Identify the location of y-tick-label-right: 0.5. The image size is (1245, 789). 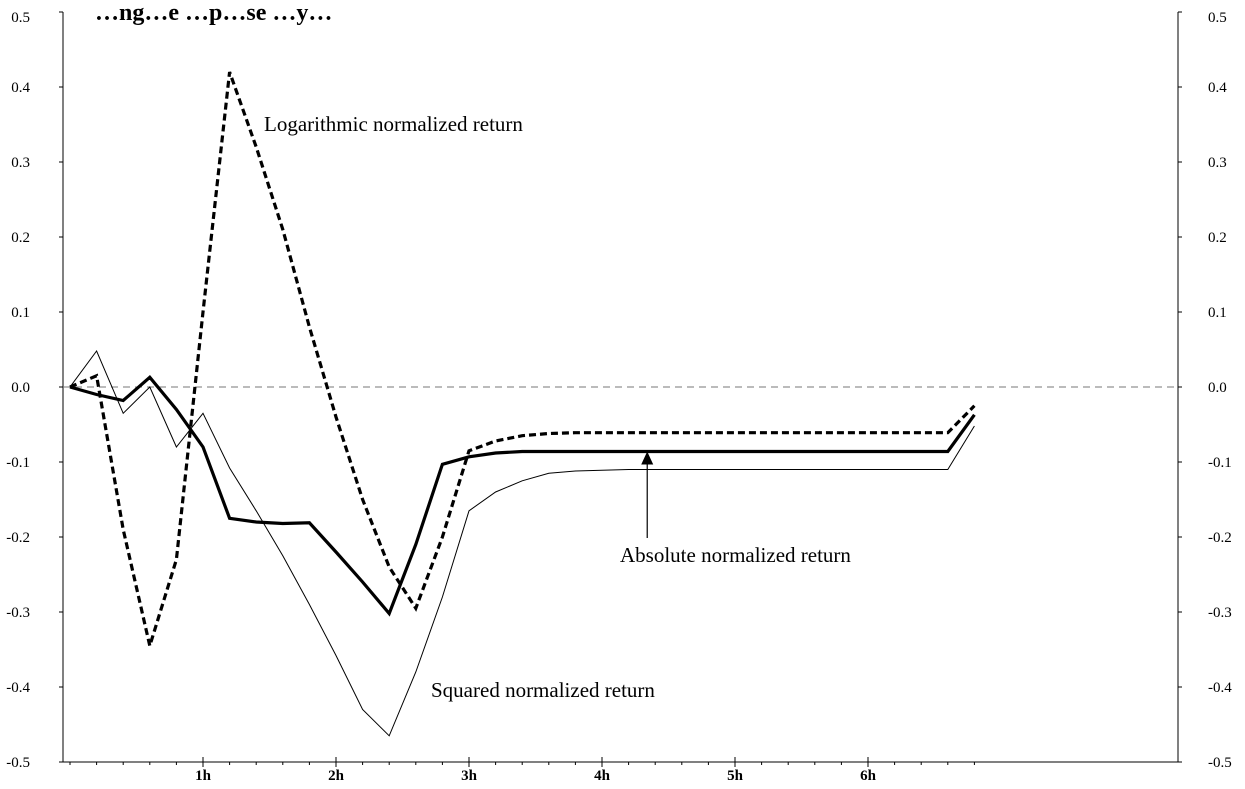
(1217, 18).